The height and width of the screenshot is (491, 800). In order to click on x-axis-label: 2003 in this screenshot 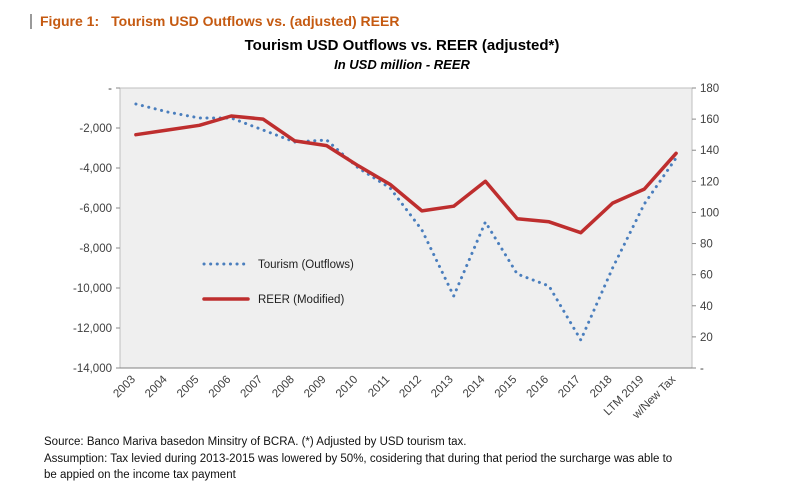, I will do `click(124, 387)`.